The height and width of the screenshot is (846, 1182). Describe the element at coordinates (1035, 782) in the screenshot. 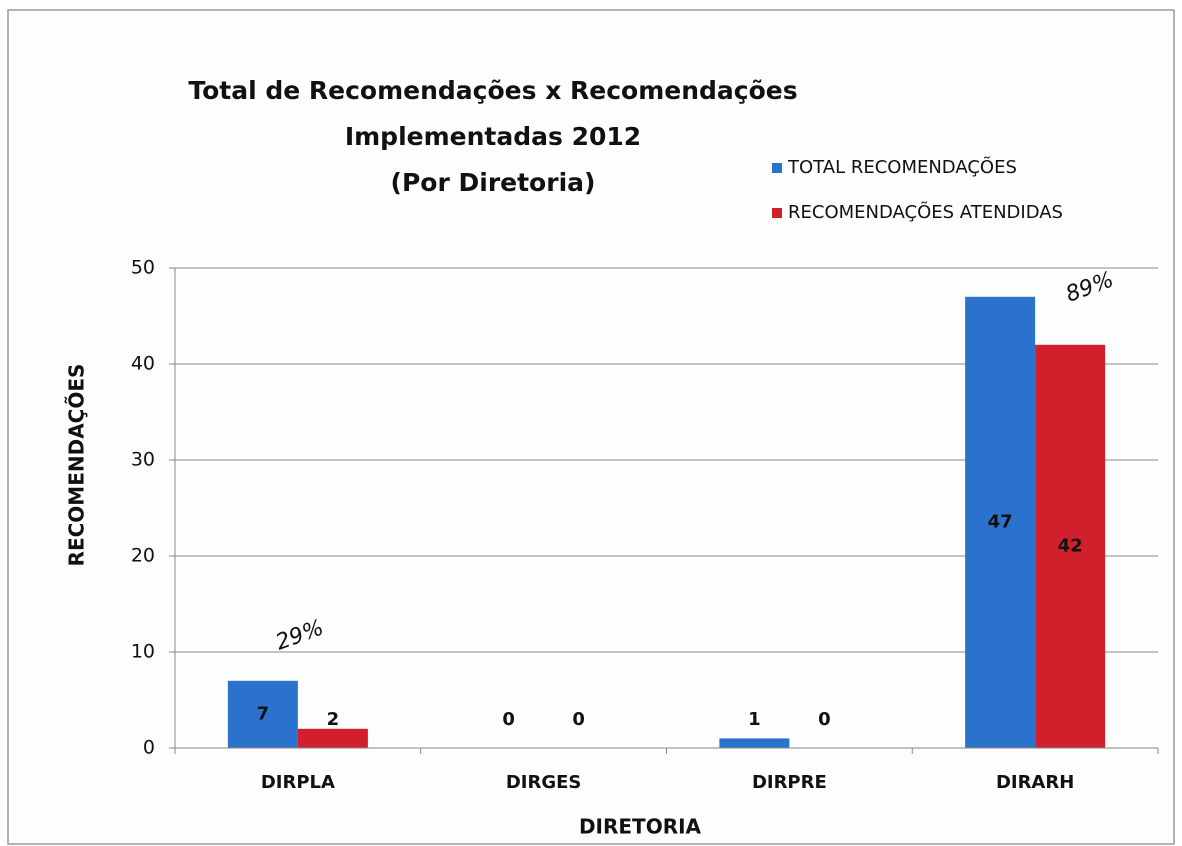

I see `x-tick-label: DIRARH` at that location.